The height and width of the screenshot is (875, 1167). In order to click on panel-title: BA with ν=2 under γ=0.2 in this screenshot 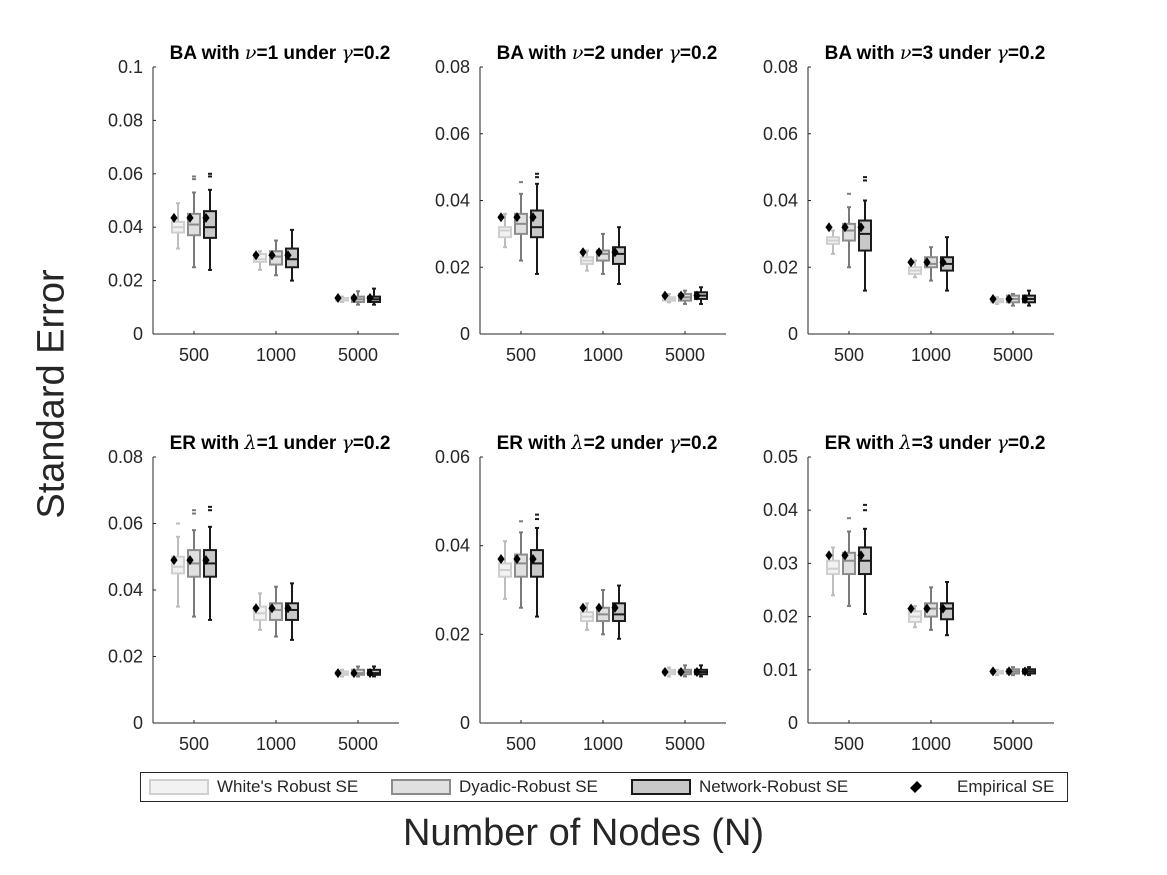, I will do `click(607, 53)`.